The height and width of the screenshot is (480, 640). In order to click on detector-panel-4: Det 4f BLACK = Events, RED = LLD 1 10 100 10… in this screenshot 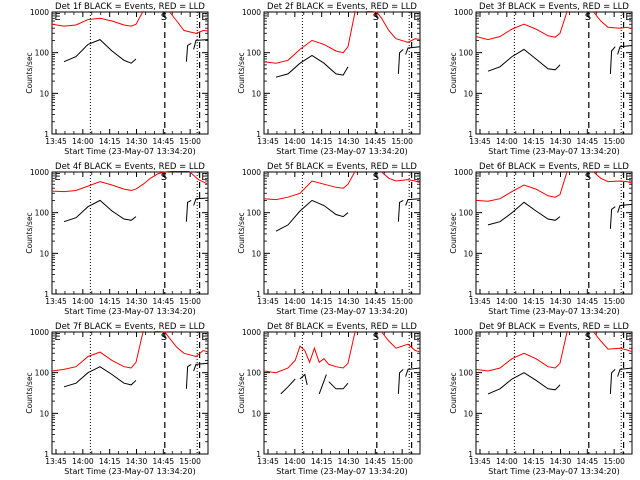, I will do `click(117, 239)`.